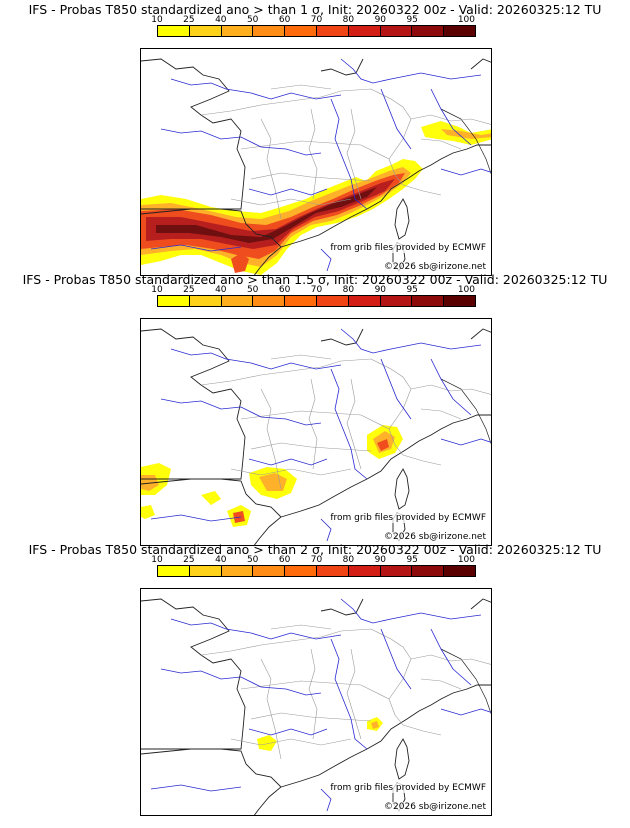 The image size is (630, 828). What do you see at coordinates (320, 734) in the screenshot?
I see `probability-field` at bounding box center [320, 734].